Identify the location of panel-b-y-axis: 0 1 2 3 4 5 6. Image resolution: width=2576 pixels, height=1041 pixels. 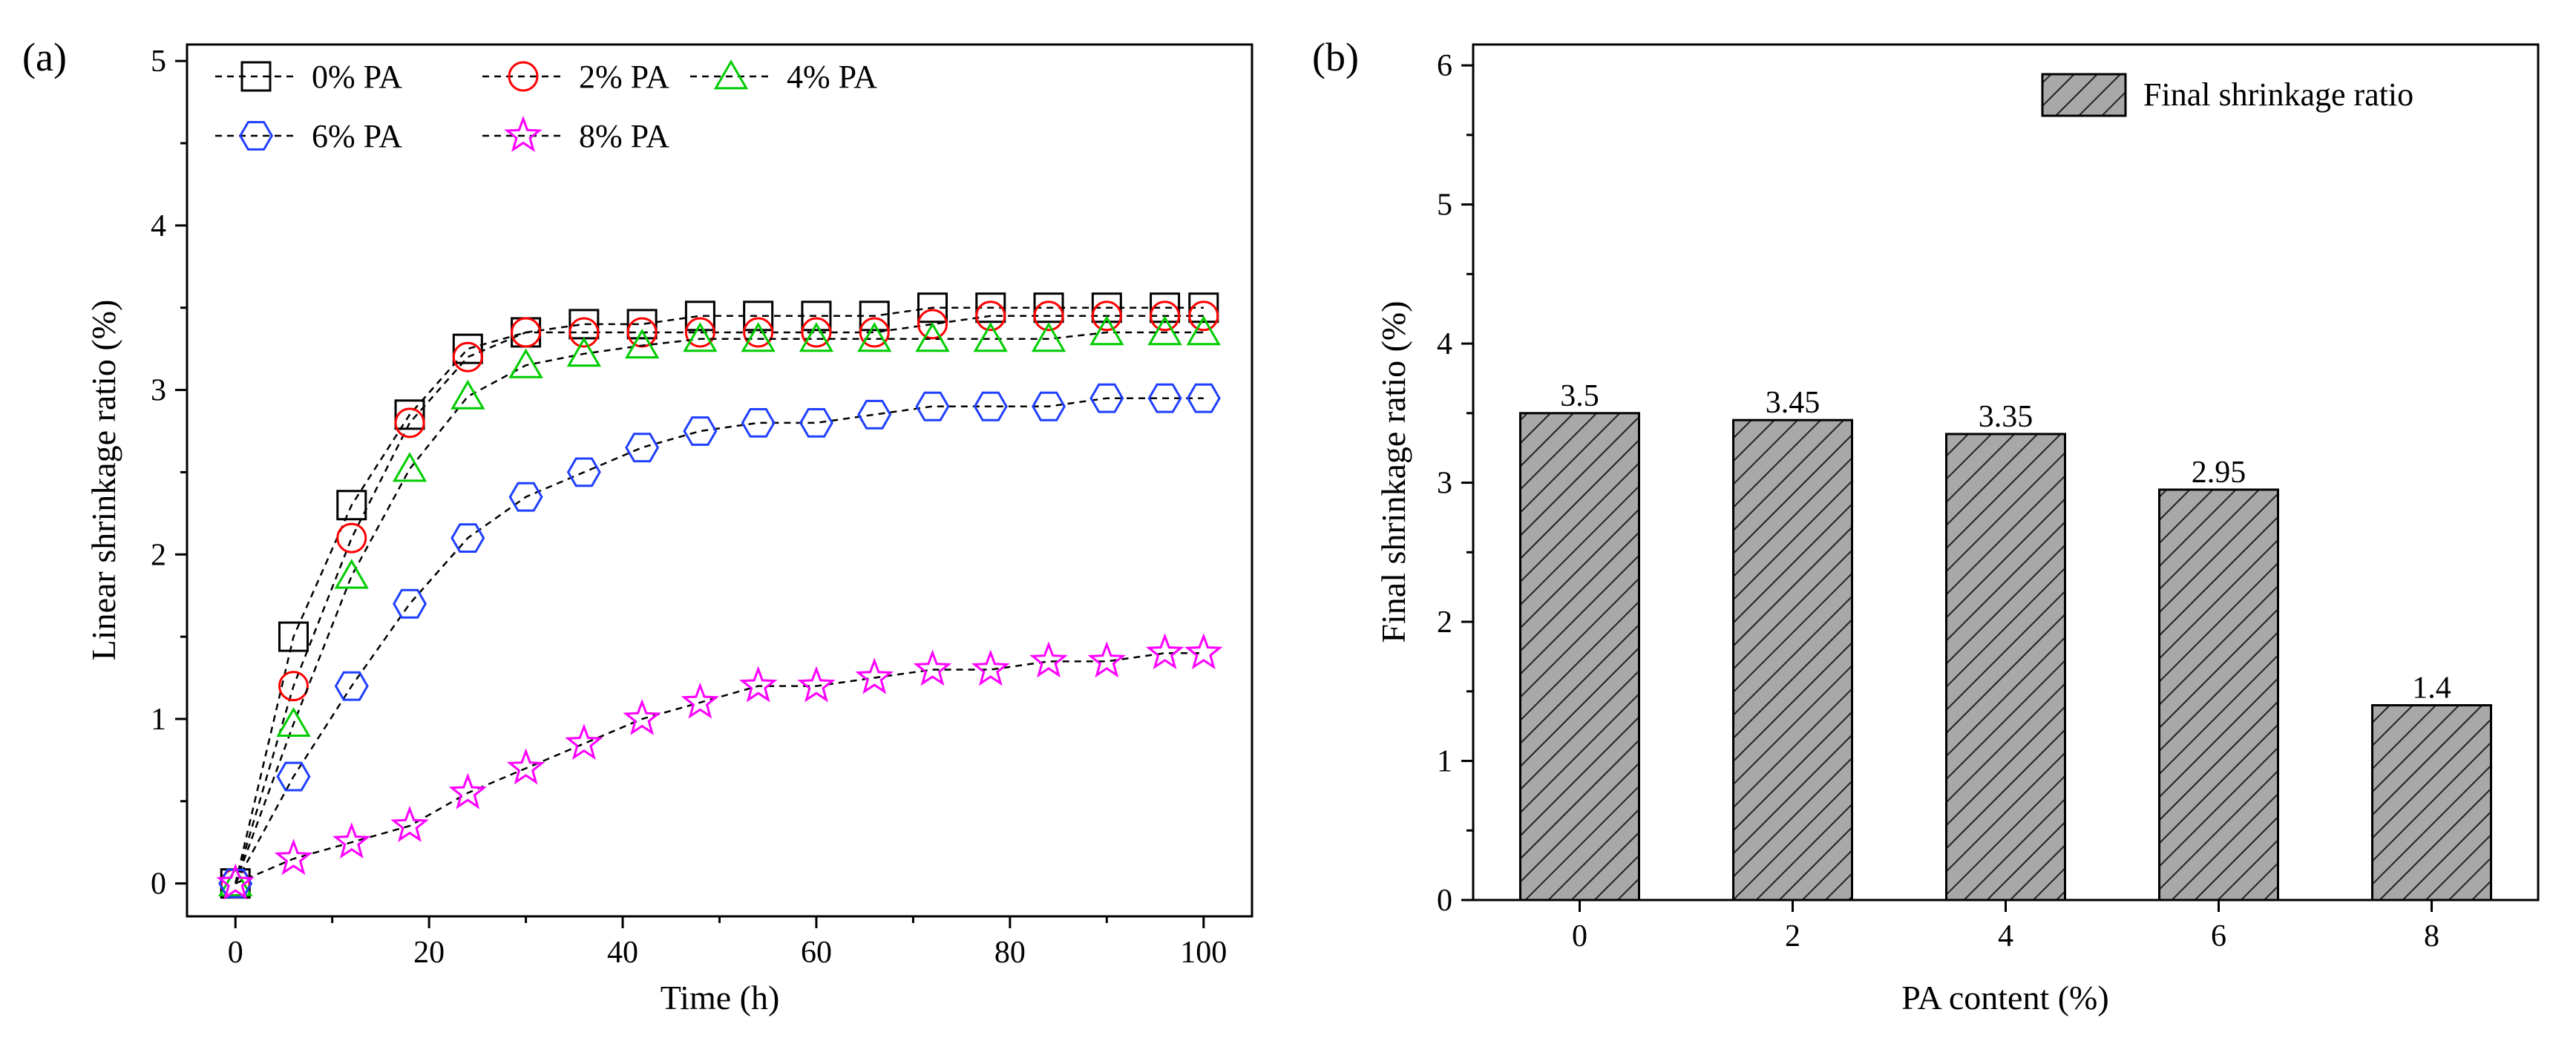
(1455, 483).